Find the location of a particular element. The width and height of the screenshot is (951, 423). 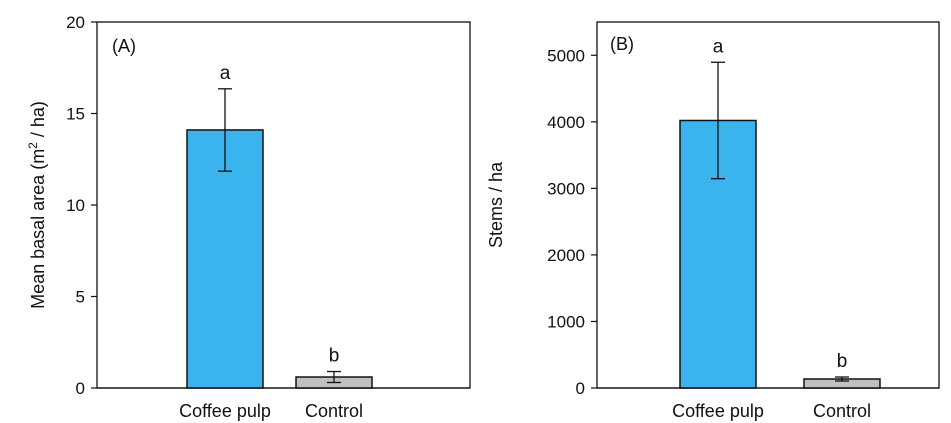

y-tick-label: 2000 is located at coordinates (566, 255).